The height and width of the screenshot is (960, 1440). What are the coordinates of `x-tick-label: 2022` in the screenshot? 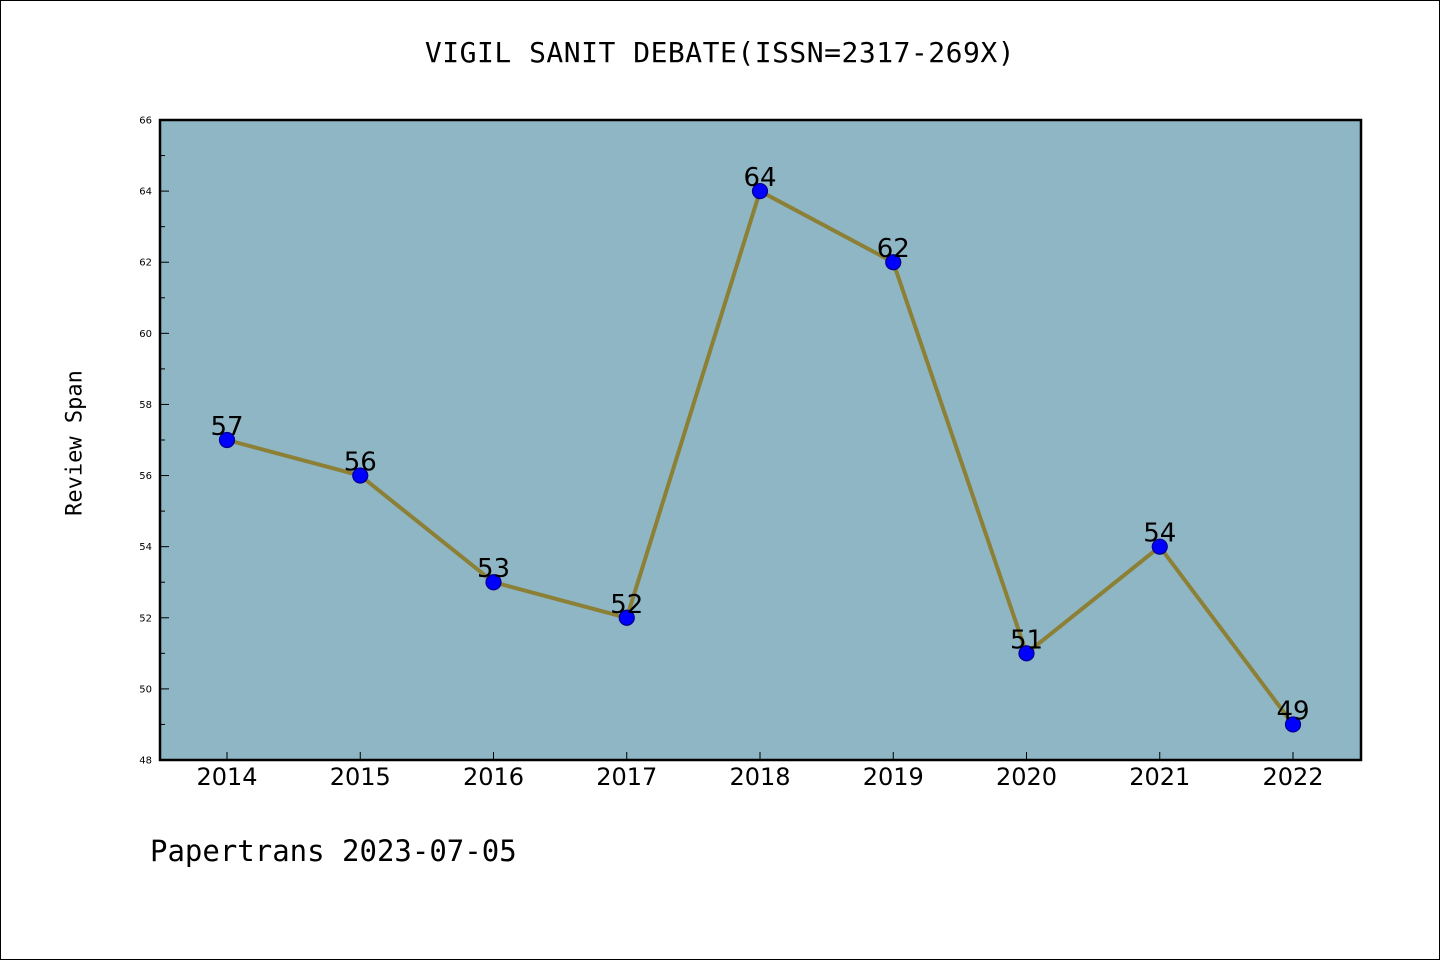 It's located at (1292, 777).